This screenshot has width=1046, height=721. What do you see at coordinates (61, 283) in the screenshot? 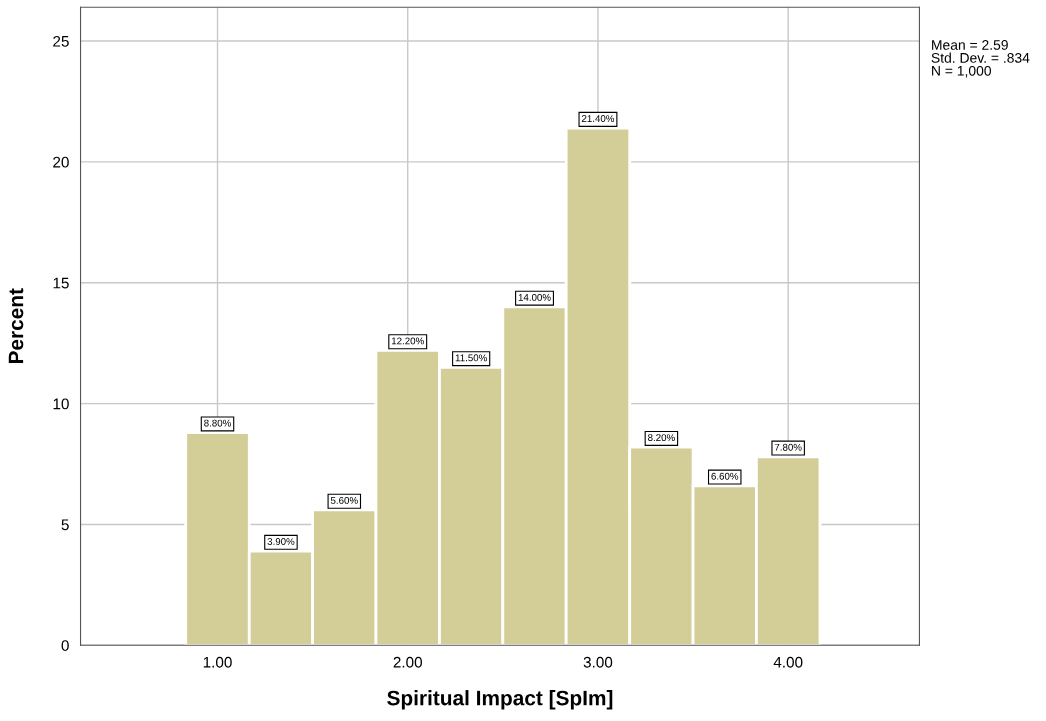
I see `y-tick-label: 15` at bounding box center [61, 283].